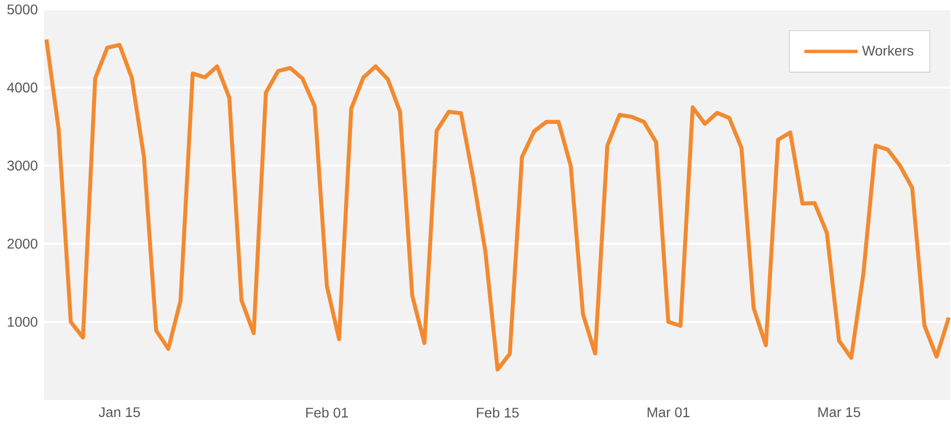 This screenshot has height=426, width=951. What do you see at coordinates (327, 412) in the screenshot?
I see `x-tick-label: Feb 01` at bounding box center [327, 412].